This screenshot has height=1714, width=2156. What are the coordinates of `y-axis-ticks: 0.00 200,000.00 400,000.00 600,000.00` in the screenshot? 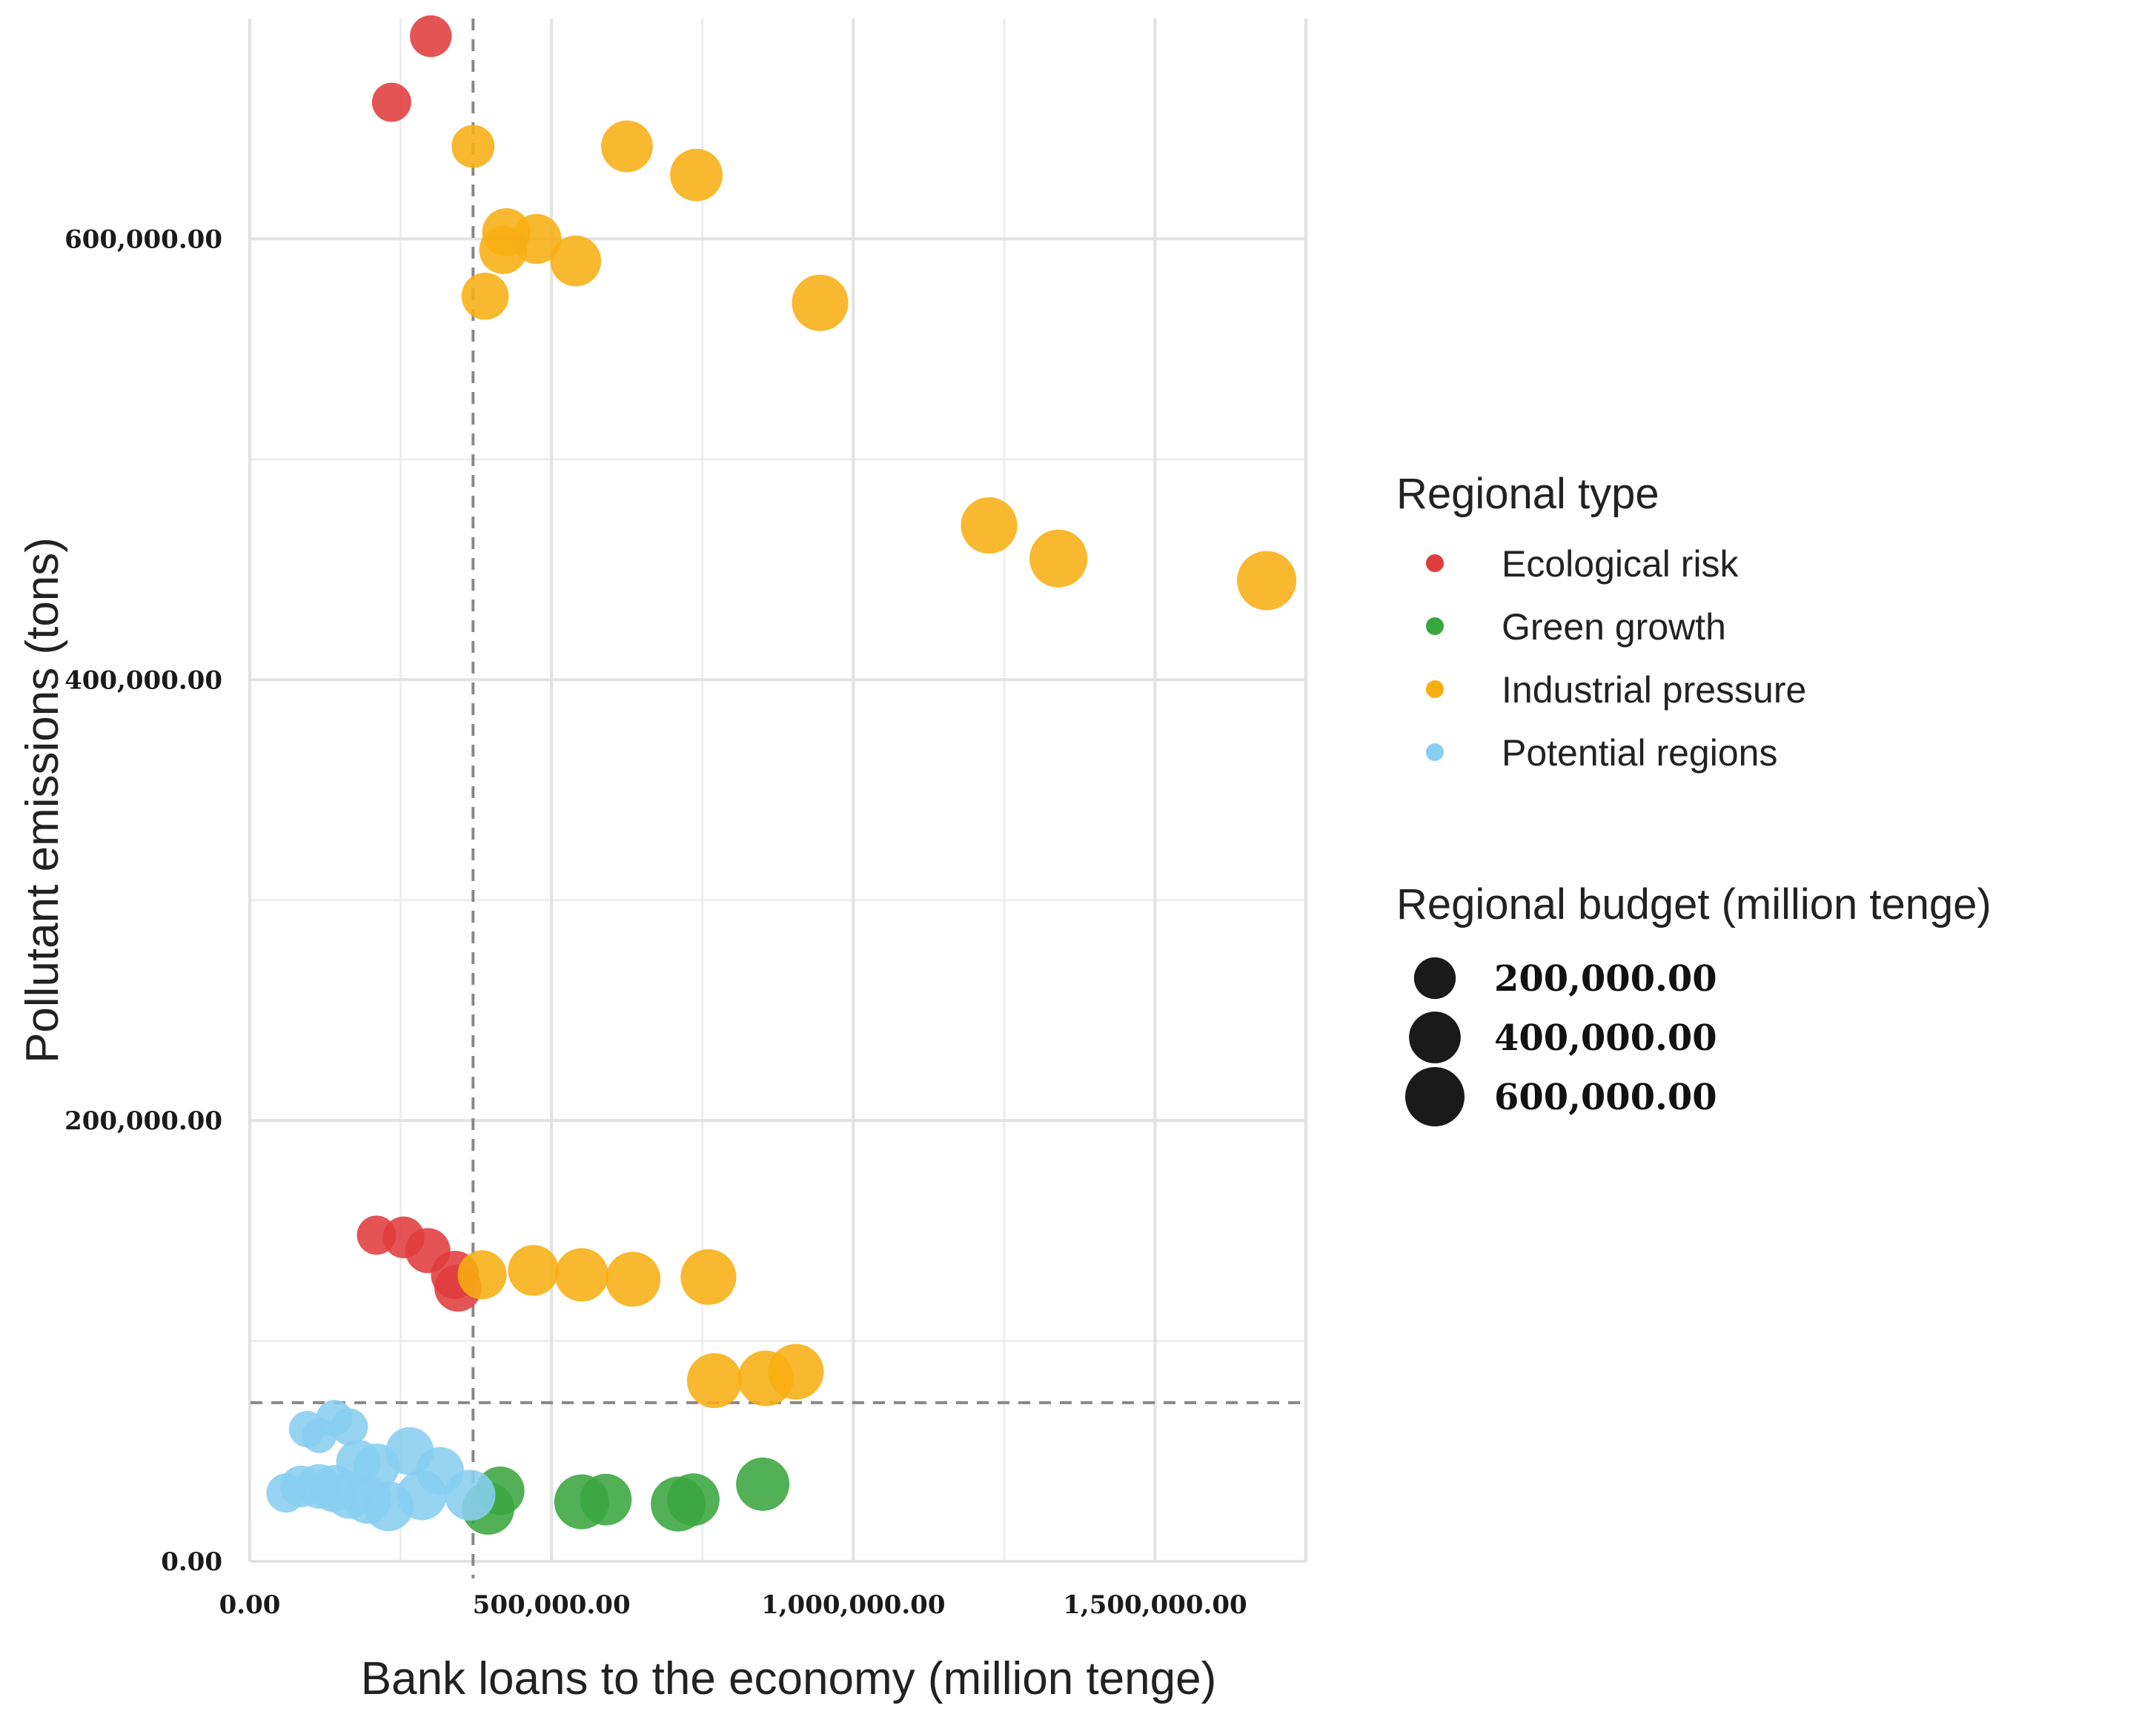 It's located at (143, 901).